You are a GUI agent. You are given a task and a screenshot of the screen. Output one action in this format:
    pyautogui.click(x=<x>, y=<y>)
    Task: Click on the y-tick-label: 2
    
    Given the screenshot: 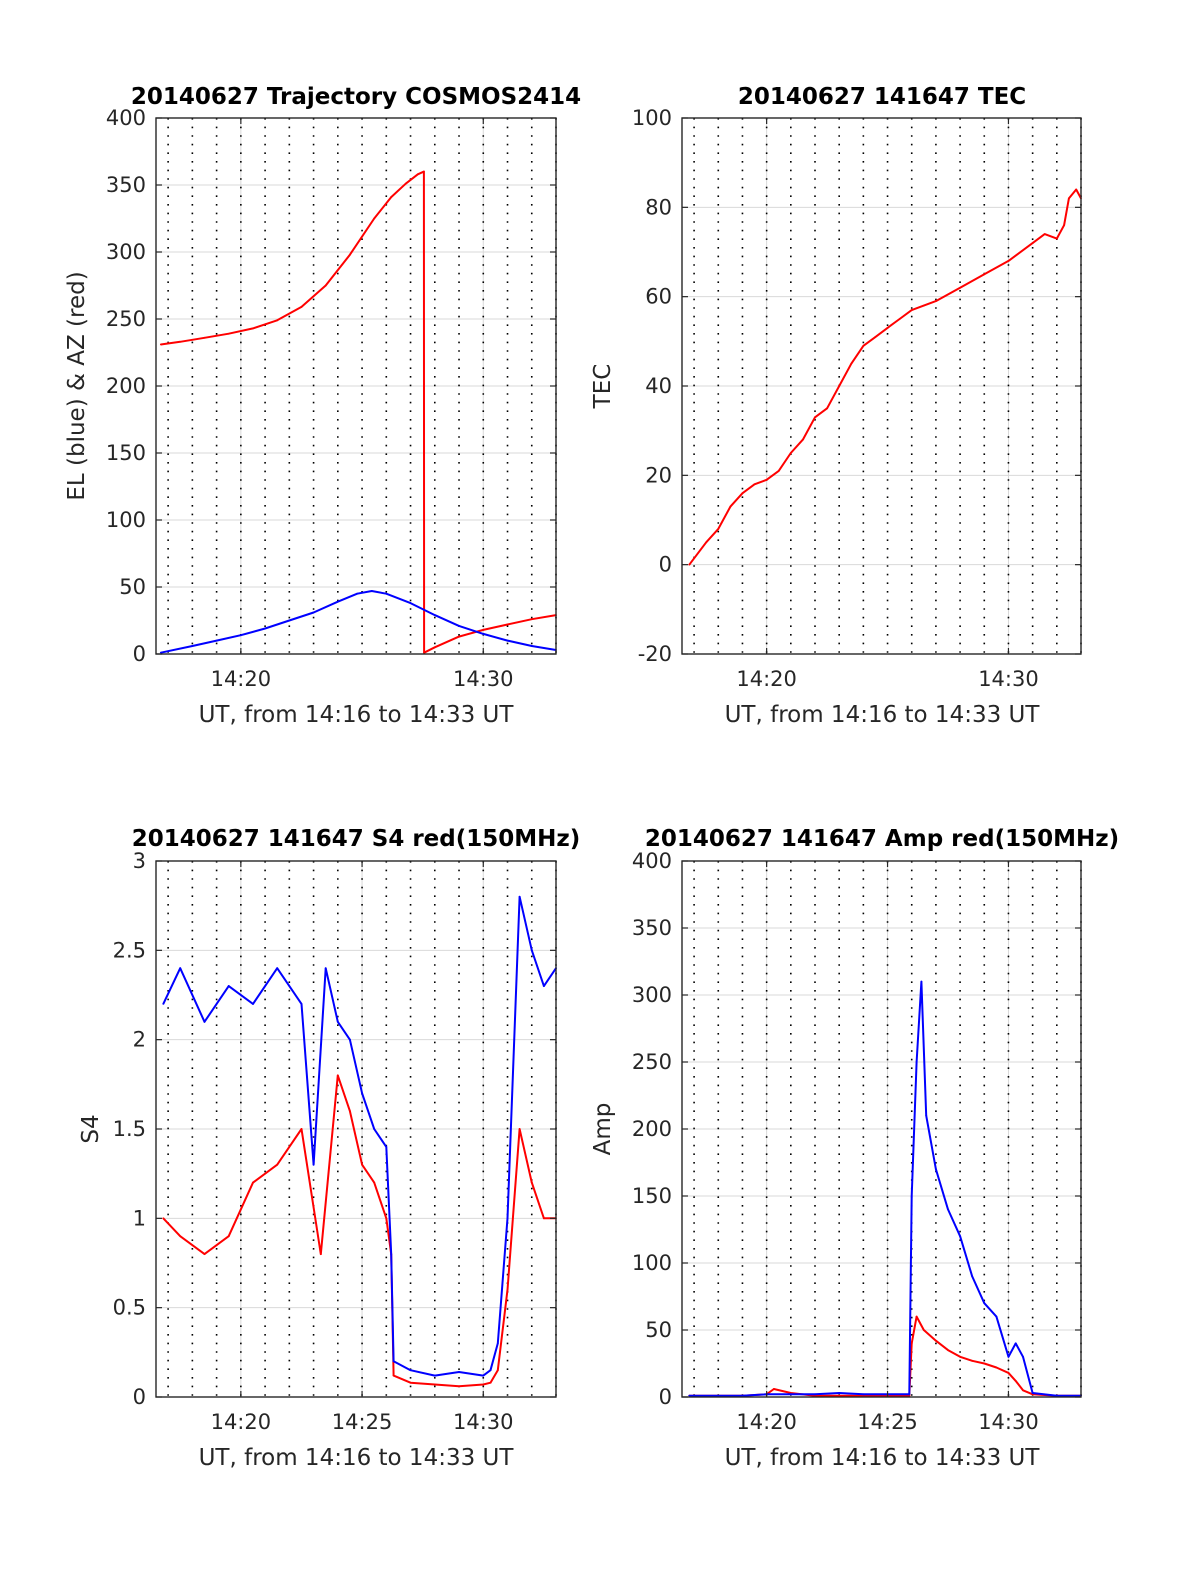 What is the action you would take?
    pyautogui.click(x=139, y=1040)
    